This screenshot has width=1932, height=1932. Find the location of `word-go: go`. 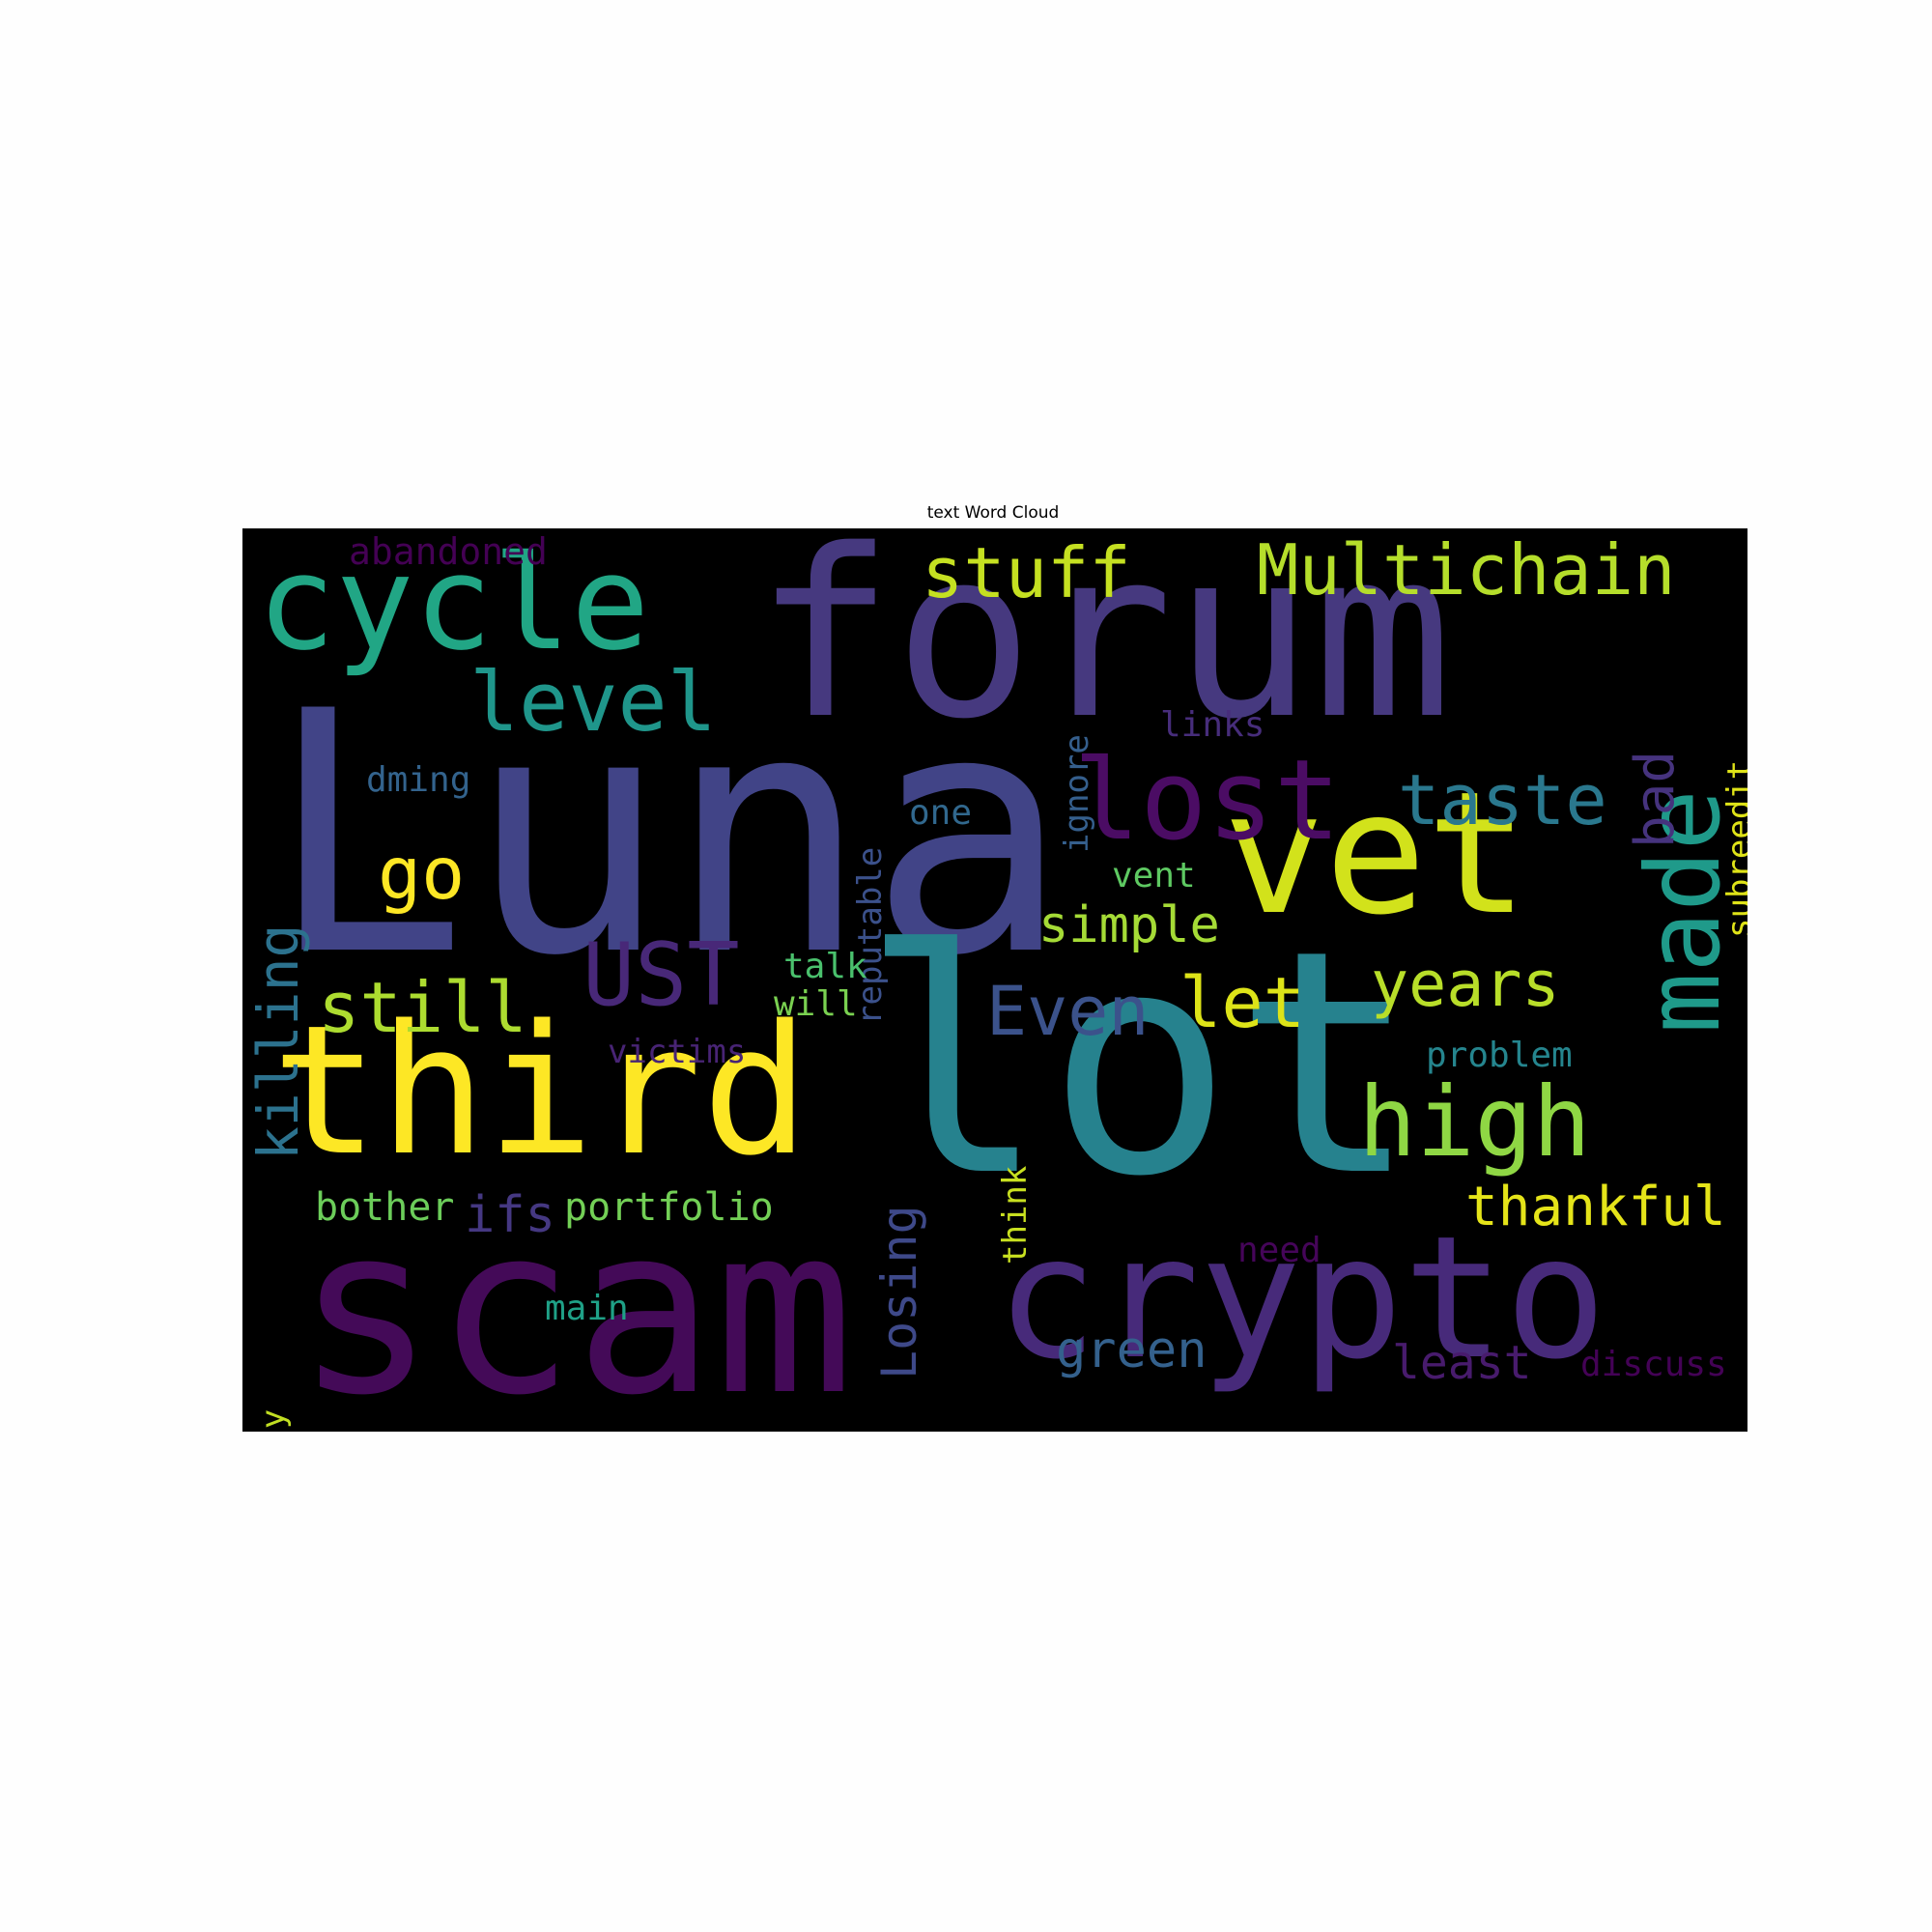

word-go: go is located at coordinates (422, 873).